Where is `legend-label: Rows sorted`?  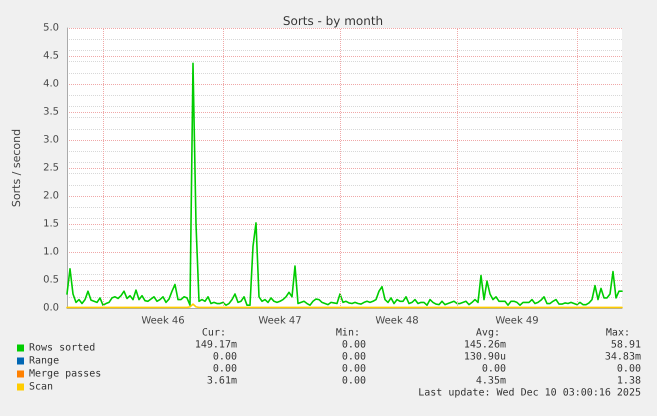
legend-label: Rows sorted is located at coordinates (62, 348).